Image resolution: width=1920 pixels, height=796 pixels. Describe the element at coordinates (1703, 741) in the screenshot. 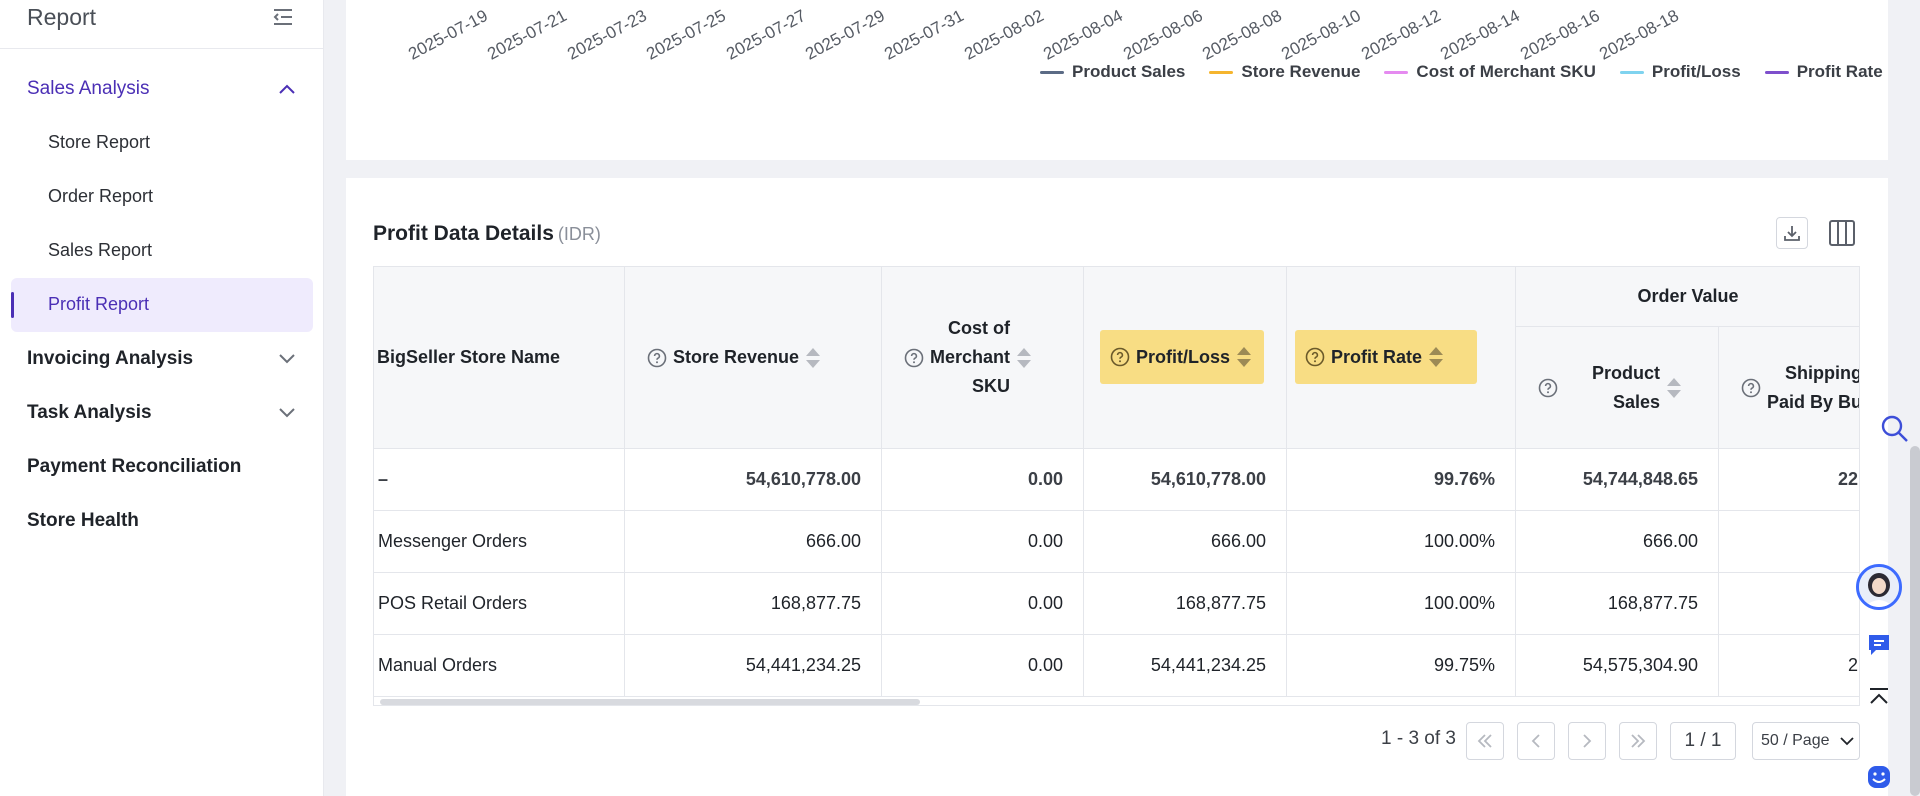

I see `page-indicator: 1 / 1` at that location.